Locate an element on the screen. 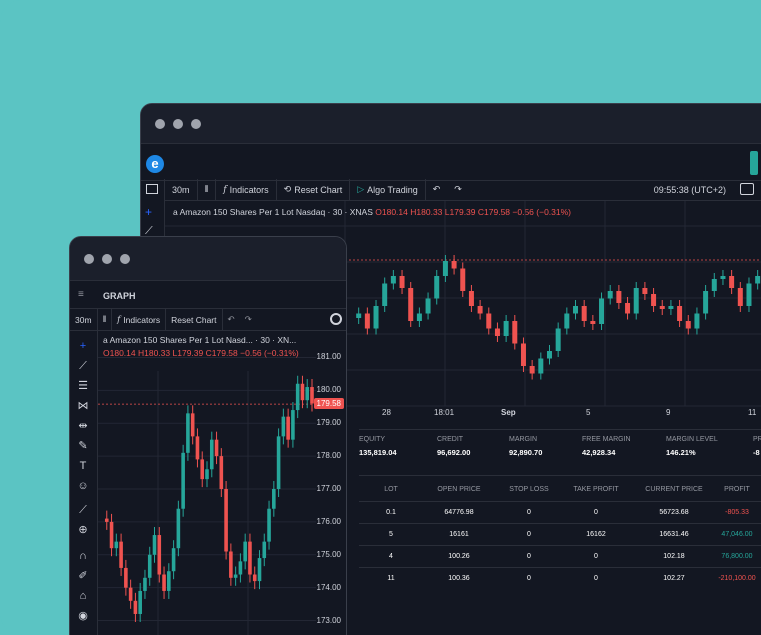 The image size is (761, 635). ruler-icon: ⟋ is located at coordinates (83, 510).